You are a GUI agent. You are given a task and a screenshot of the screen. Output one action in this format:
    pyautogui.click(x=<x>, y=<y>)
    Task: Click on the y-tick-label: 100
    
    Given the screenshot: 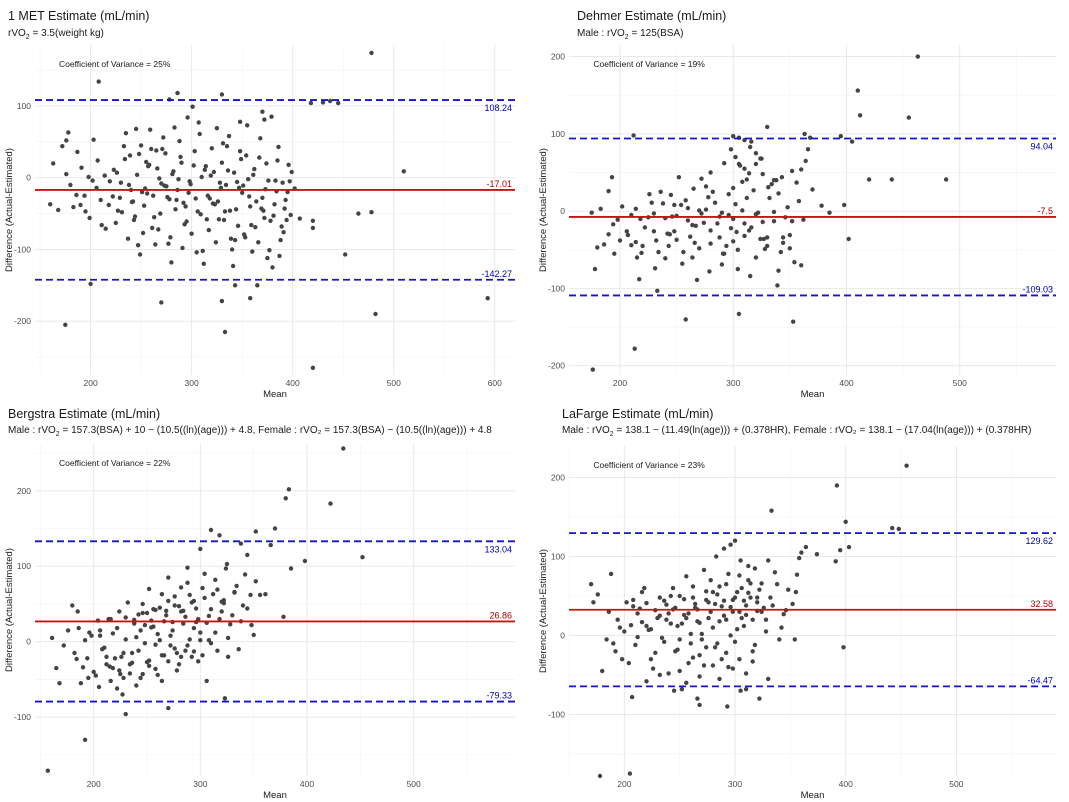 What is the action you would take?
    pyautogui.click(x=24, y=106)
    